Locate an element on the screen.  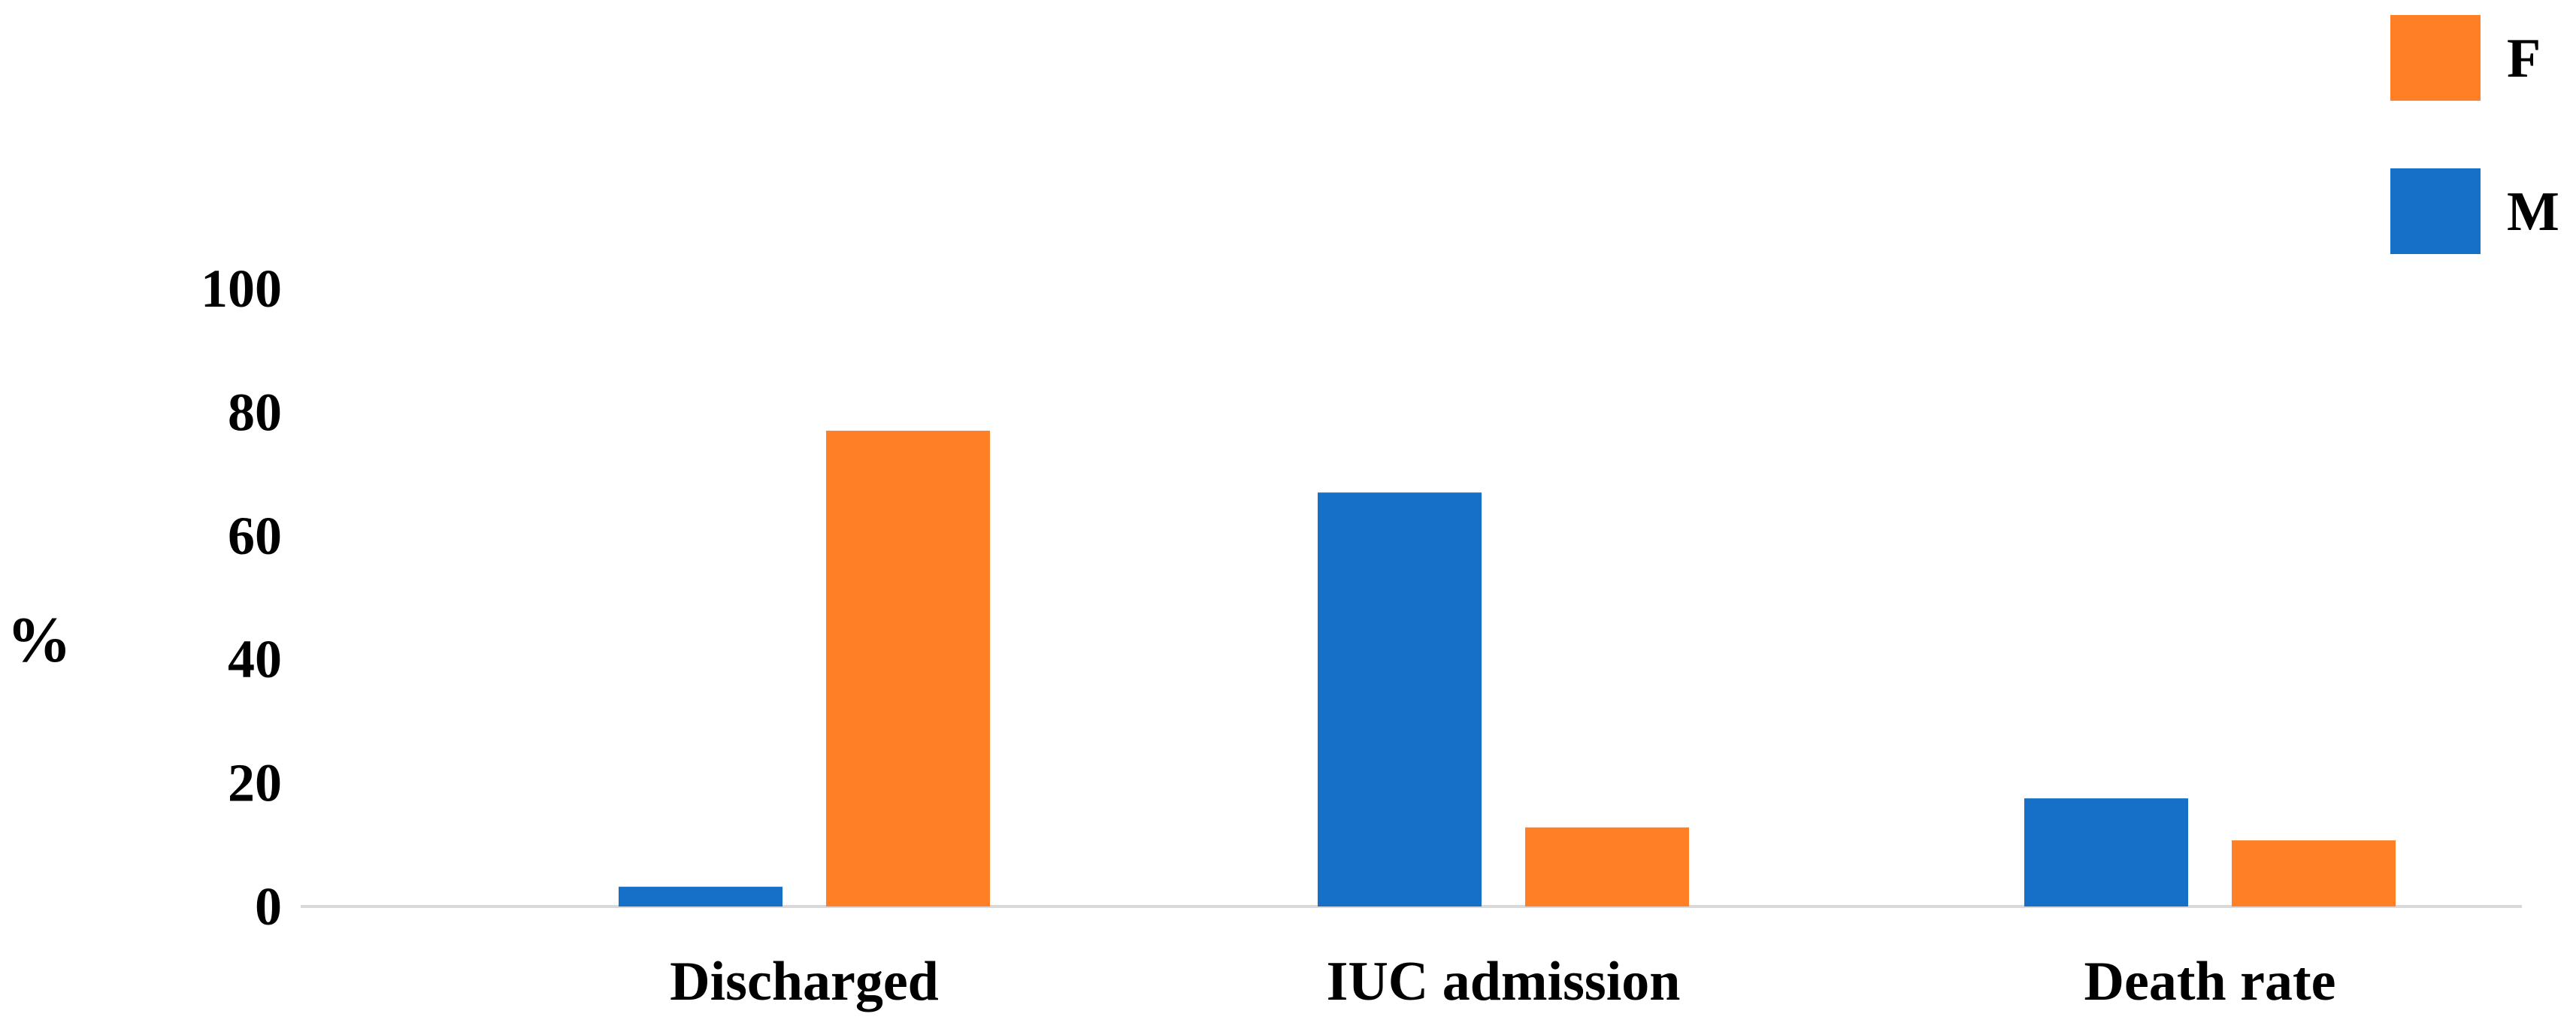
category-label-2: Death rate is located at coordinates (2210, 981).